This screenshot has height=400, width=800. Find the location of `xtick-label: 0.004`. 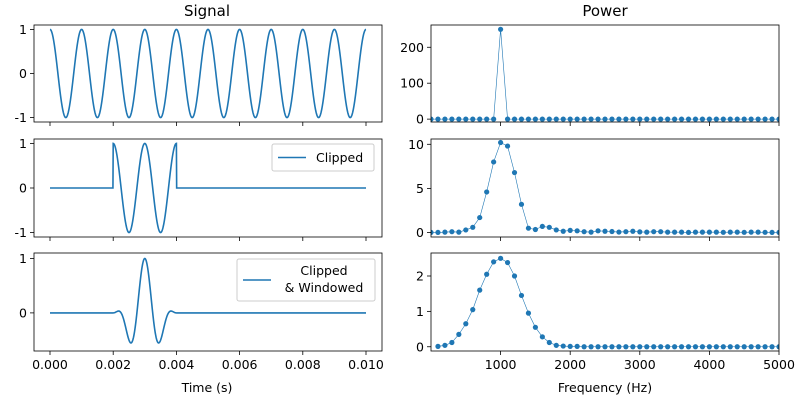

xtick-label: 0.004 is located at coordinates (177, 364).